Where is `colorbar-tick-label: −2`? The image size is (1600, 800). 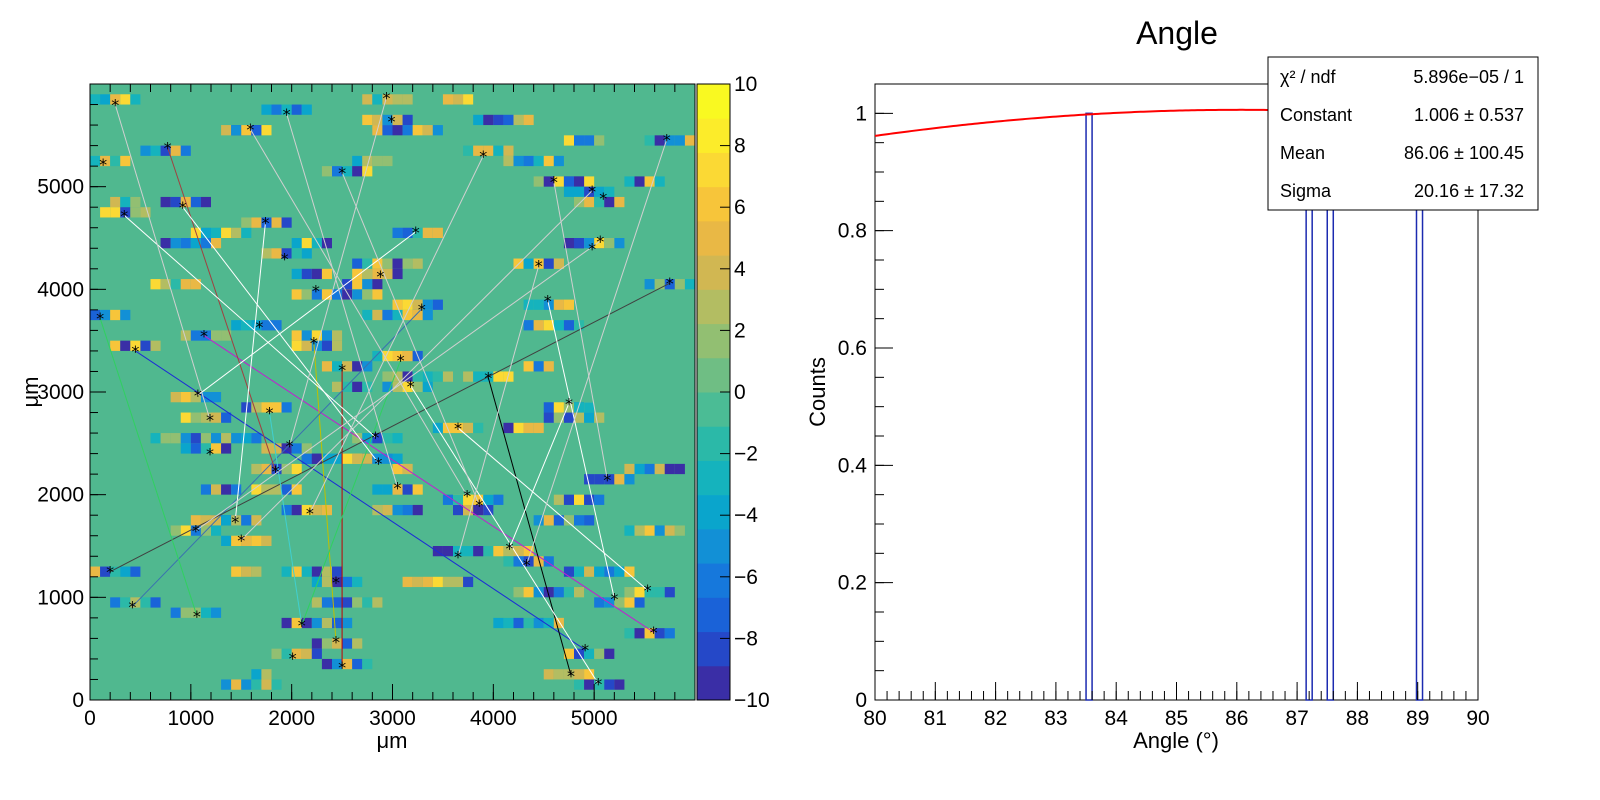
colorbar-tick-label: −2 is located at coordinates (746, 454).